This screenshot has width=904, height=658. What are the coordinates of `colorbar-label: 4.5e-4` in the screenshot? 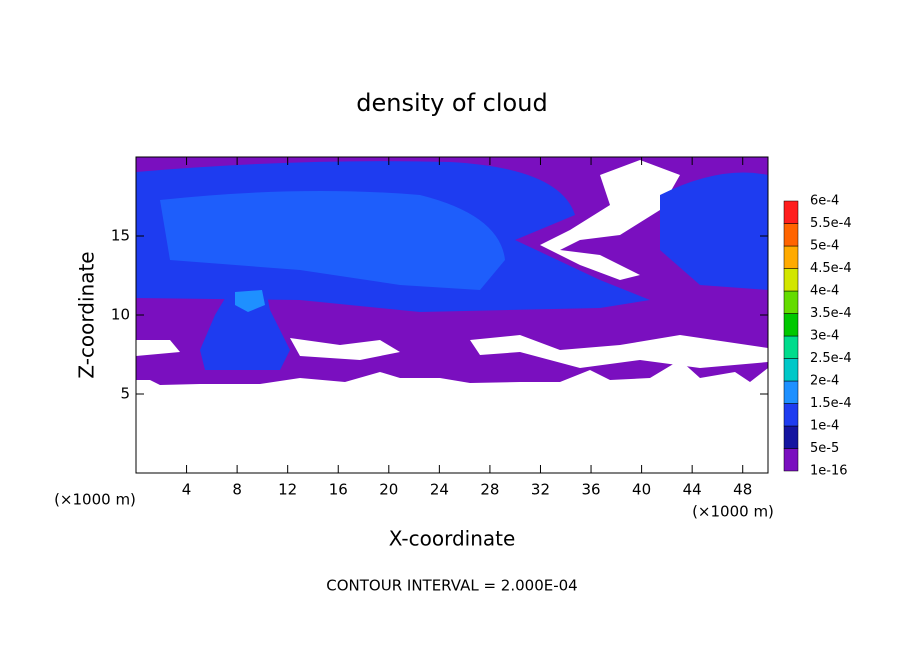 It's located at (831, 268).